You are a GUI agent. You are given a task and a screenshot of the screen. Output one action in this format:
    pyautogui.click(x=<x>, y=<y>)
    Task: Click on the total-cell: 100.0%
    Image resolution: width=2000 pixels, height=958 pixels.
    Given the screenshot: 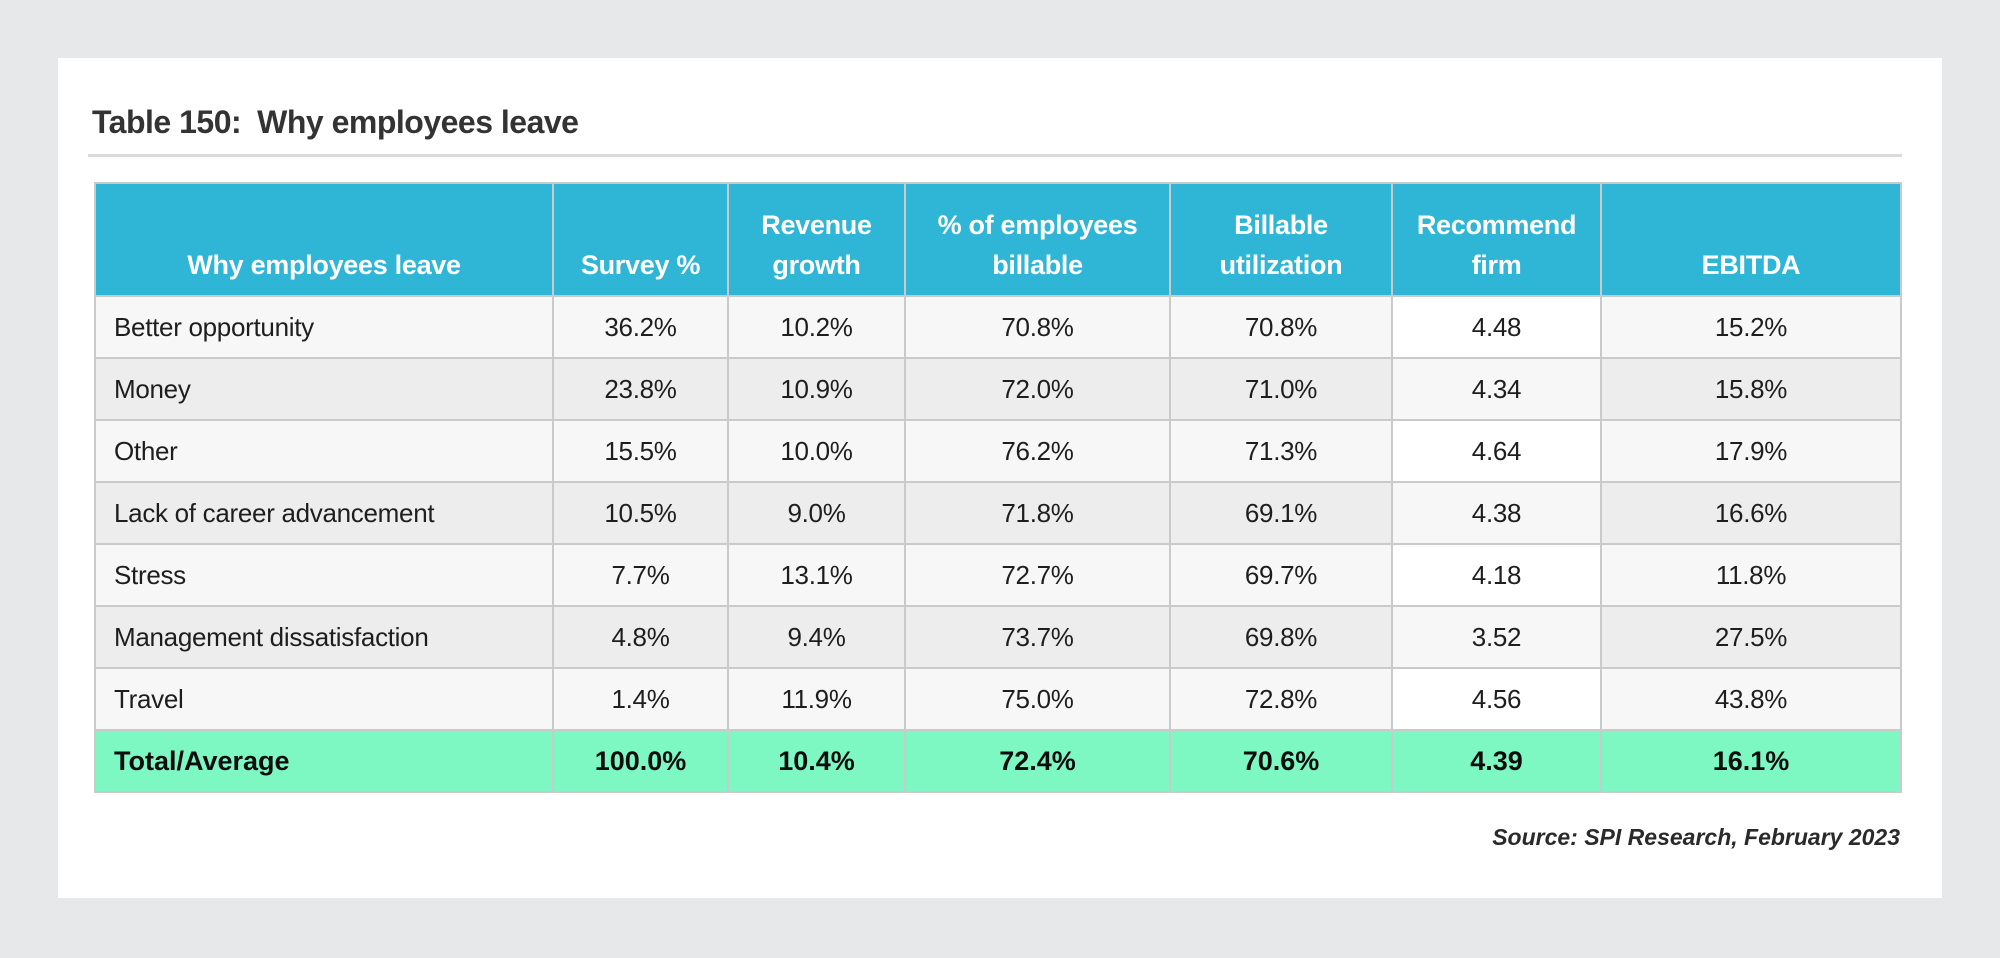 What is the action you would take?
    pyautogui.click(x=640, y=761)
    